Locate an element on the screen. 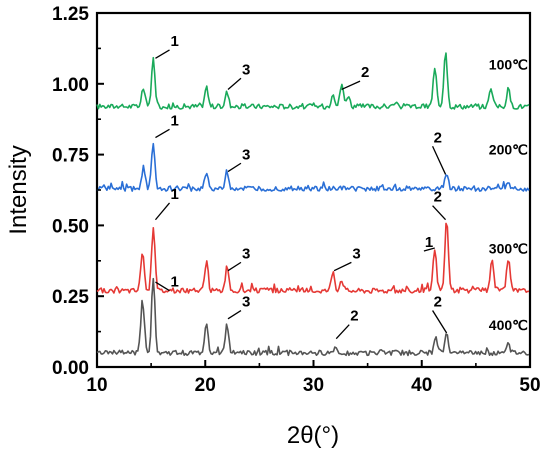  y-tick-label: 1.25 is located at coordinates (70, 14).